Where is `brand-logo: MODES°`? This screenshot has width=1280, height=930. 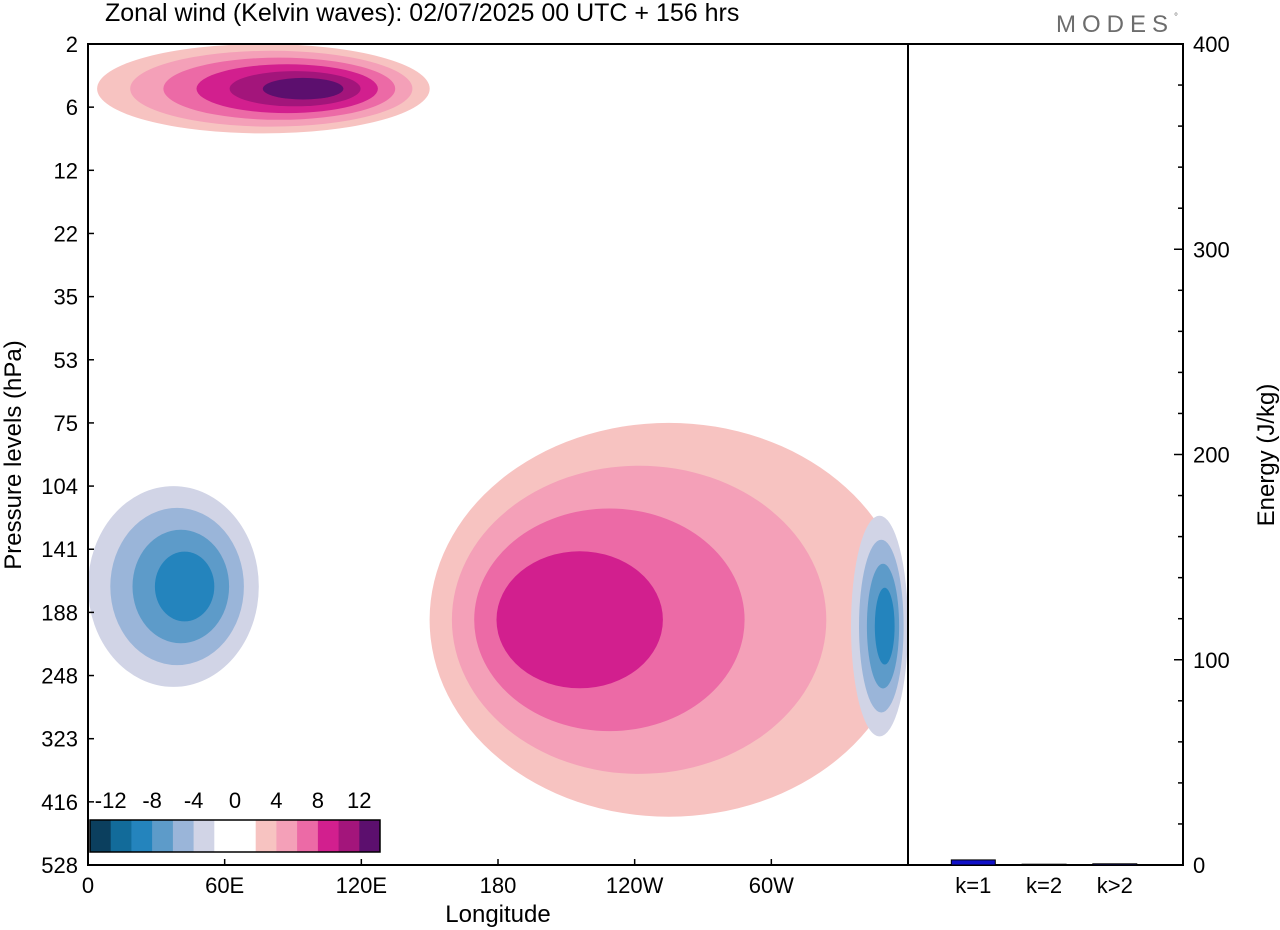
brand-logo: MODES° is located at coordinates (1120, 24).